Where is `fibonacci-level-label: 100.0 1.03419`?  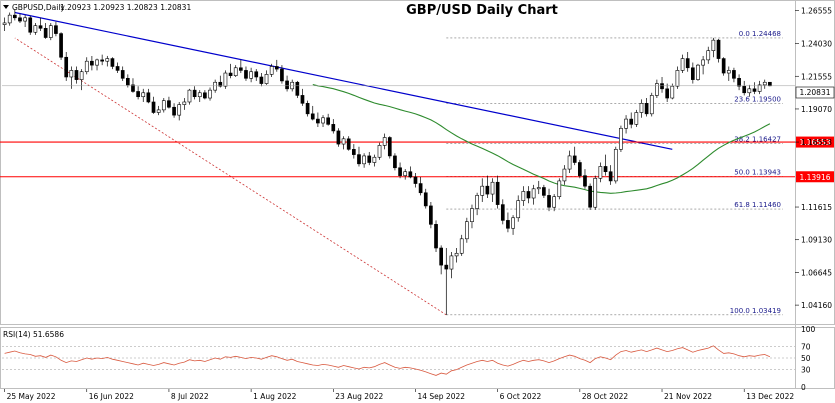 fibonacci-level-label: 100.0 1.03419 is located at coordinates (755, 311).